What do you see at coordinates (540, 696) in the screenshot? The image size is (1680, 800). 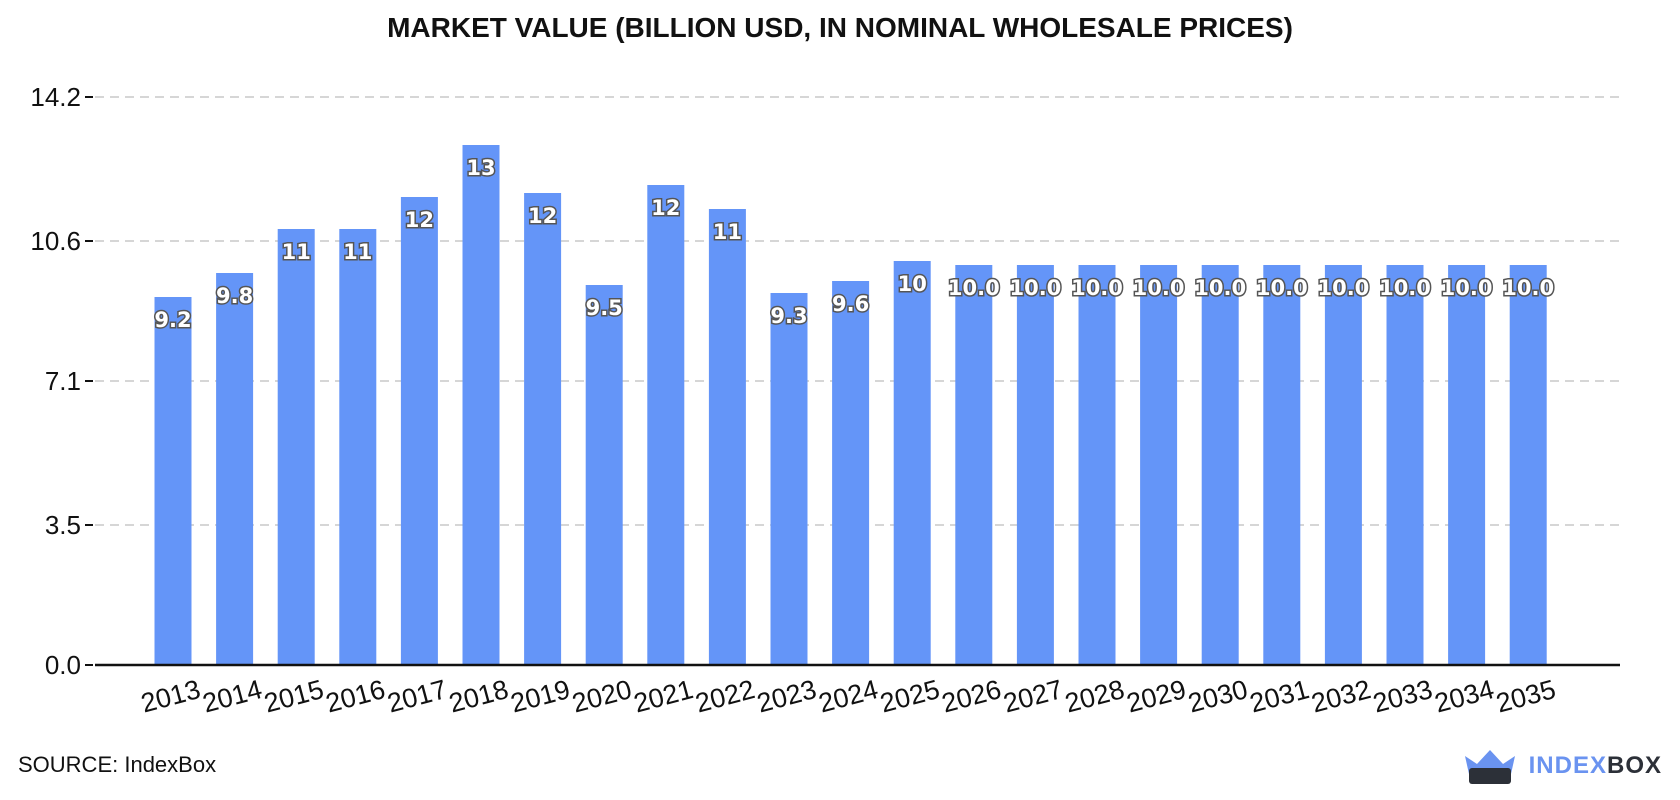 I see `x-tick-label: 2019` at bounding box center [540, 696].